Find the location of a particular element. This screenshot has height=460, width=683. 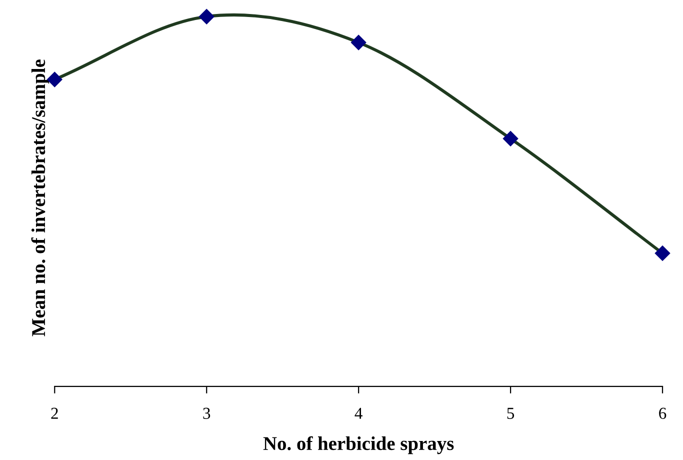

x-axis-title: No. of herbicide sprays is located at coordinates (358, 445).